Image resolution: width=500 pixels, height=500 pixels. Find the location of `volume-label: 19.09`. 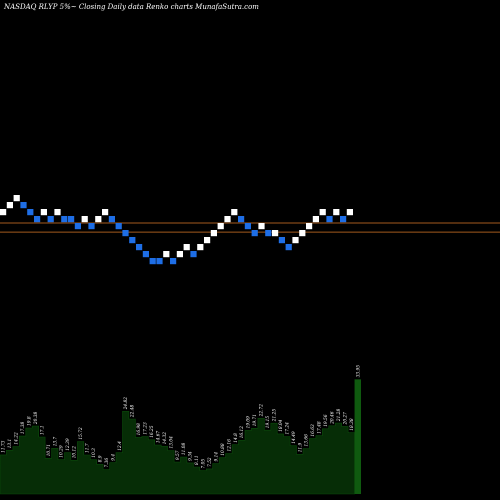

volume-label: 19.09 is located at coordinates (249, 422).